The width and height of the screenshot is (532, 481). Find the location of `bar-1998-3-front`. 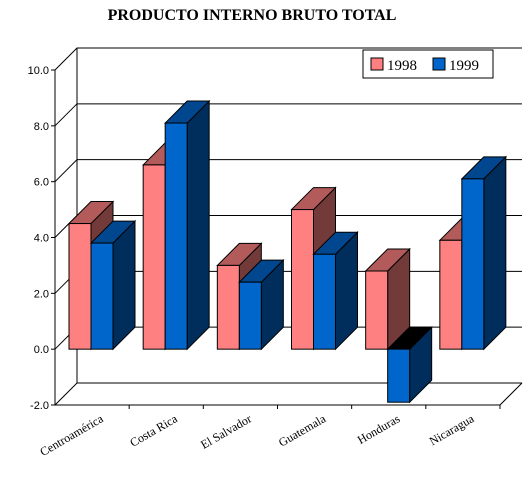

bar-1998-3-front is located at coordinates (302, 279).